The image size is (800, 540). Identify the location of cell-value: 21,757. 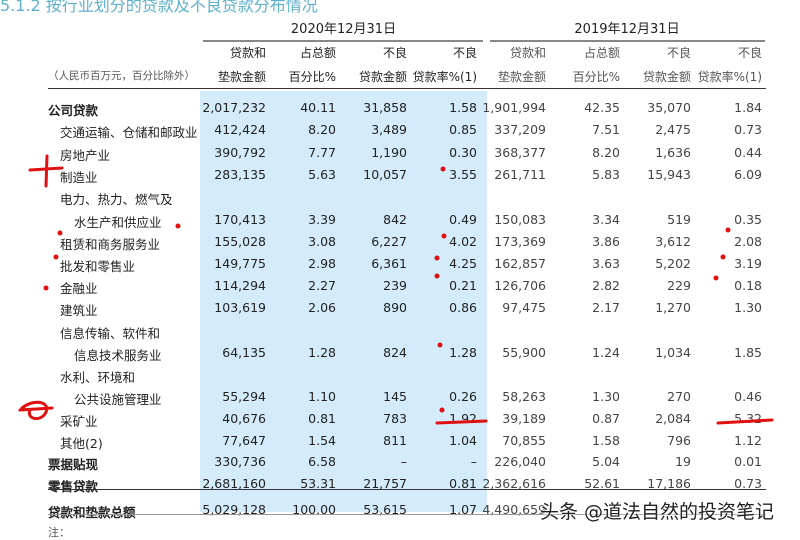
(385, 483).